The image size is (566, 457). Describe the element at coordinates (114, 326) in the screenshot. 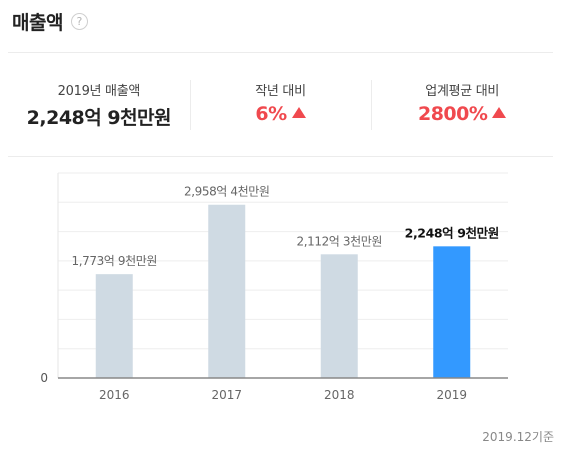

I see `bar-2016` at that location.